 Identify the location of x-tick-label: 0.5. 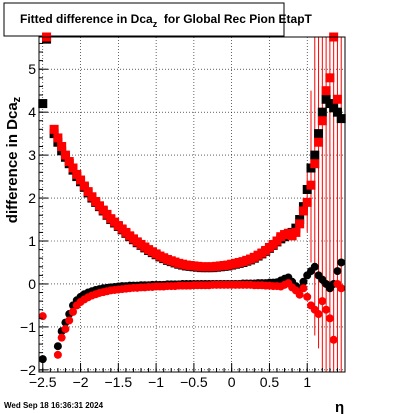
(270, 382).